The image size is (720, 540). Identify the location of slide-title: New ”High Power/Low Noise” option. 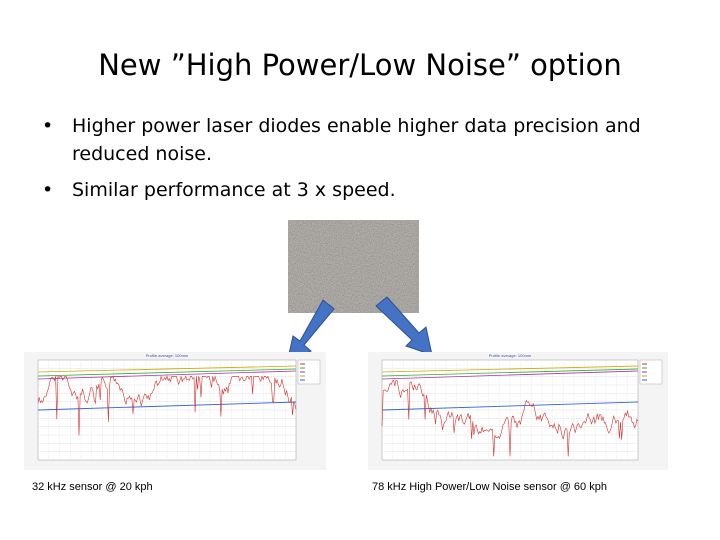
(360, 65).